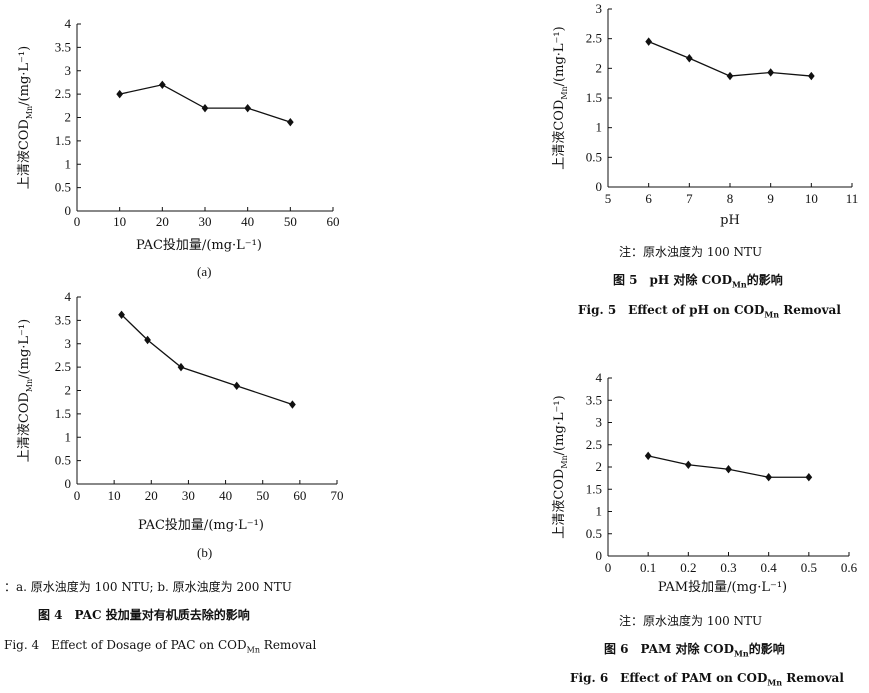  I want to click on x-tick-label: 0.2, so click(688, 567).